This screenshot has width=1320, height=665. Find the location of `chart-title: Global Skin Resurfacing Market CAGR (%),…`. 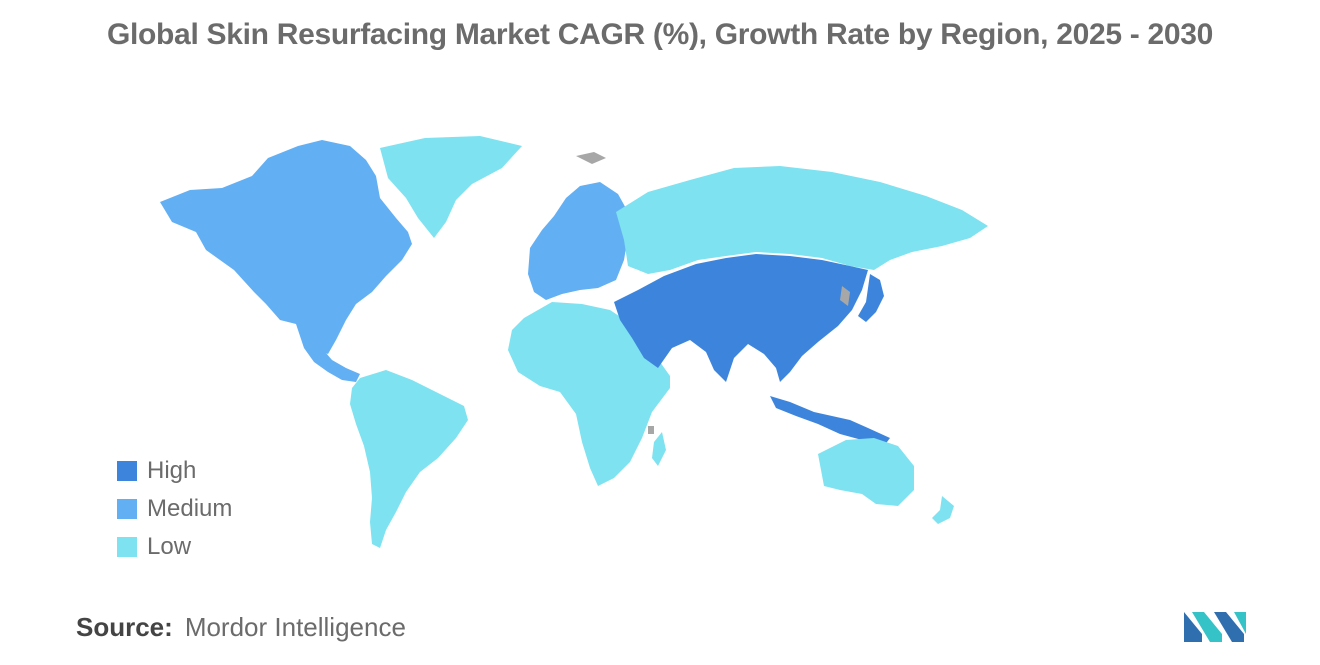

chart-title: Global Skin Resurfacing Market CAGR (%),… is located at coordinates (660, 34).